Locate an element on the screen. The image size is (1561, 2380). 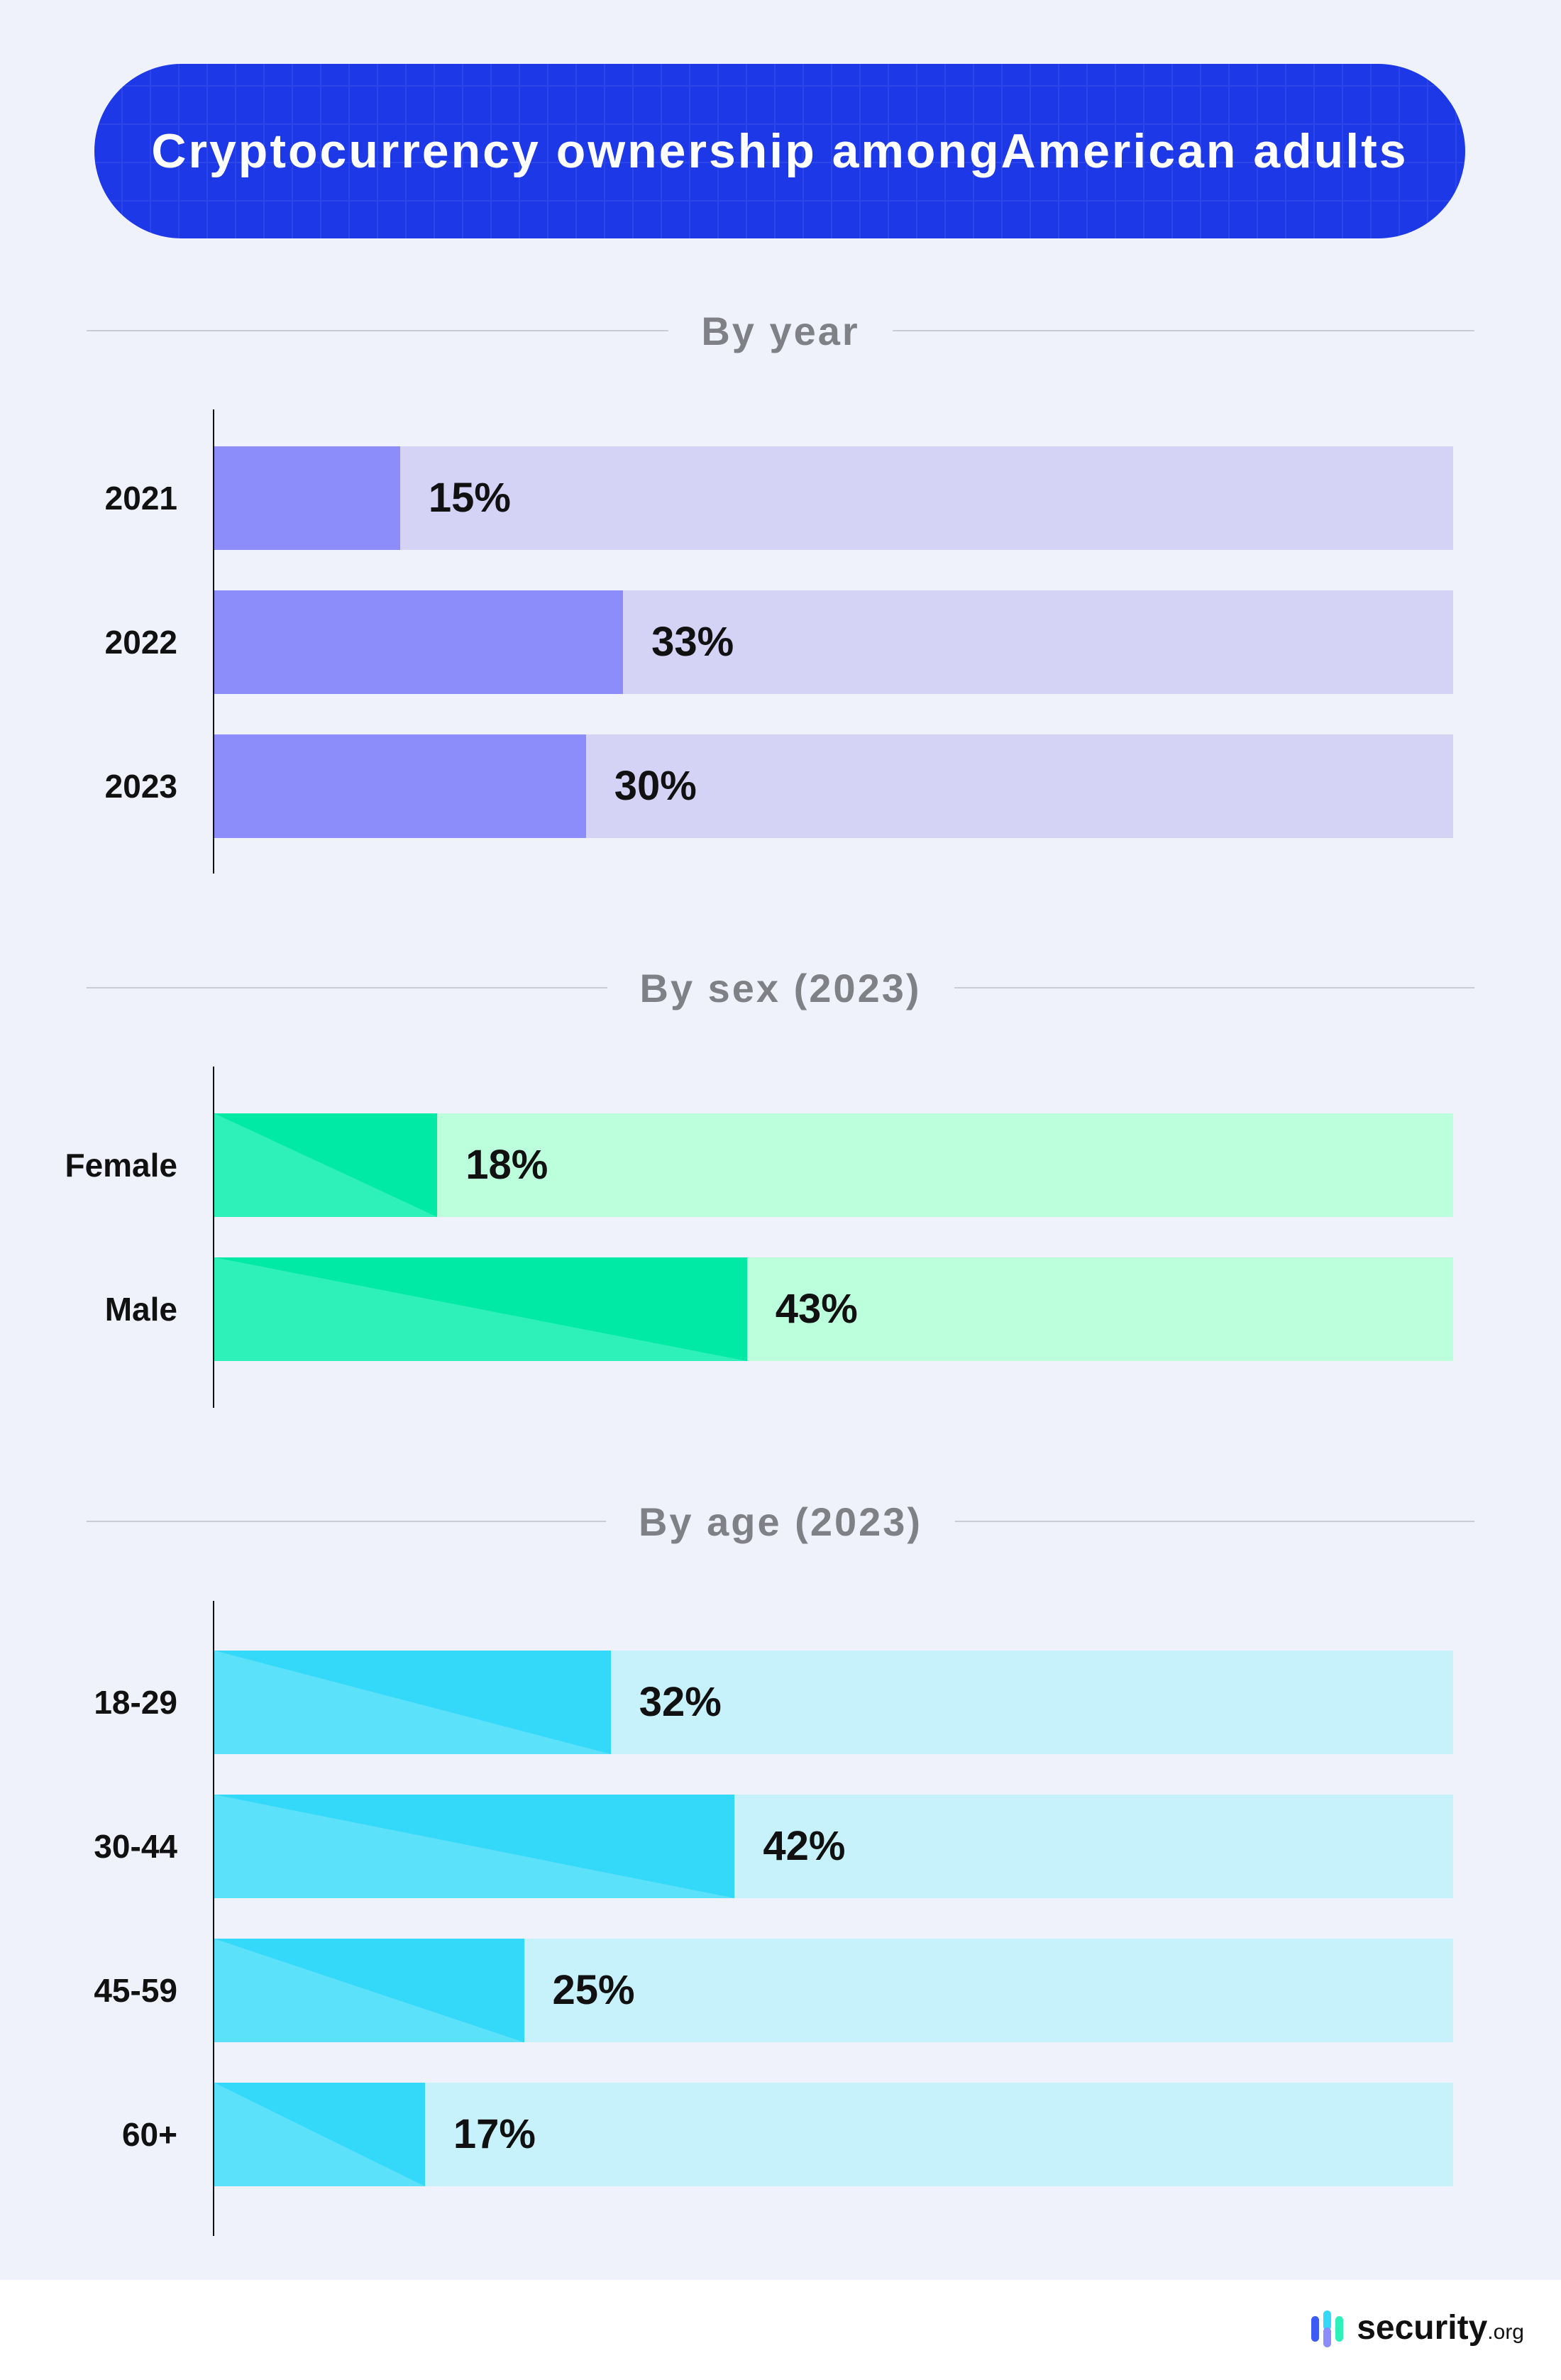
bar-track: 32% is located at coordinates (833, 1702).